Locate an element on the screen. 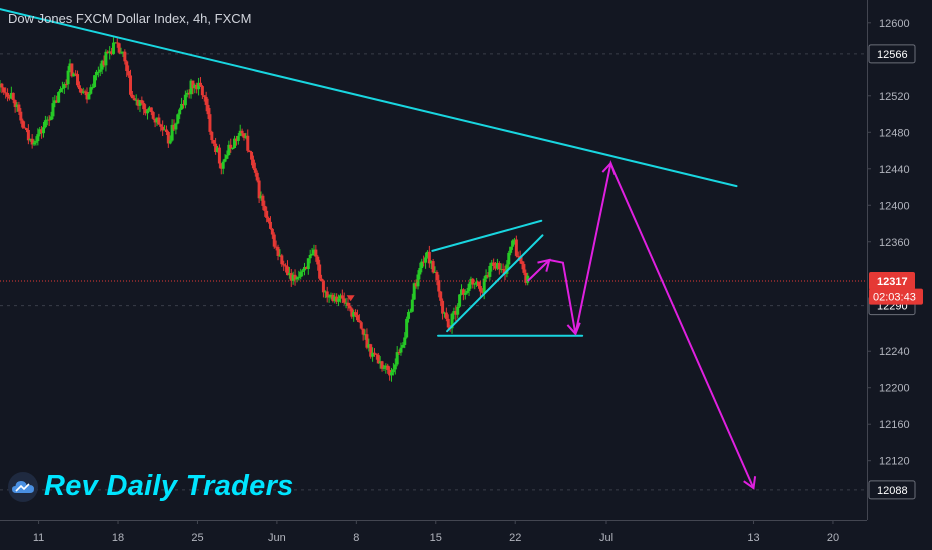 Image resolution: width=932 pixels, height=550 pixels. price-tick-label: 12200 is located at coordinates (894, 389).